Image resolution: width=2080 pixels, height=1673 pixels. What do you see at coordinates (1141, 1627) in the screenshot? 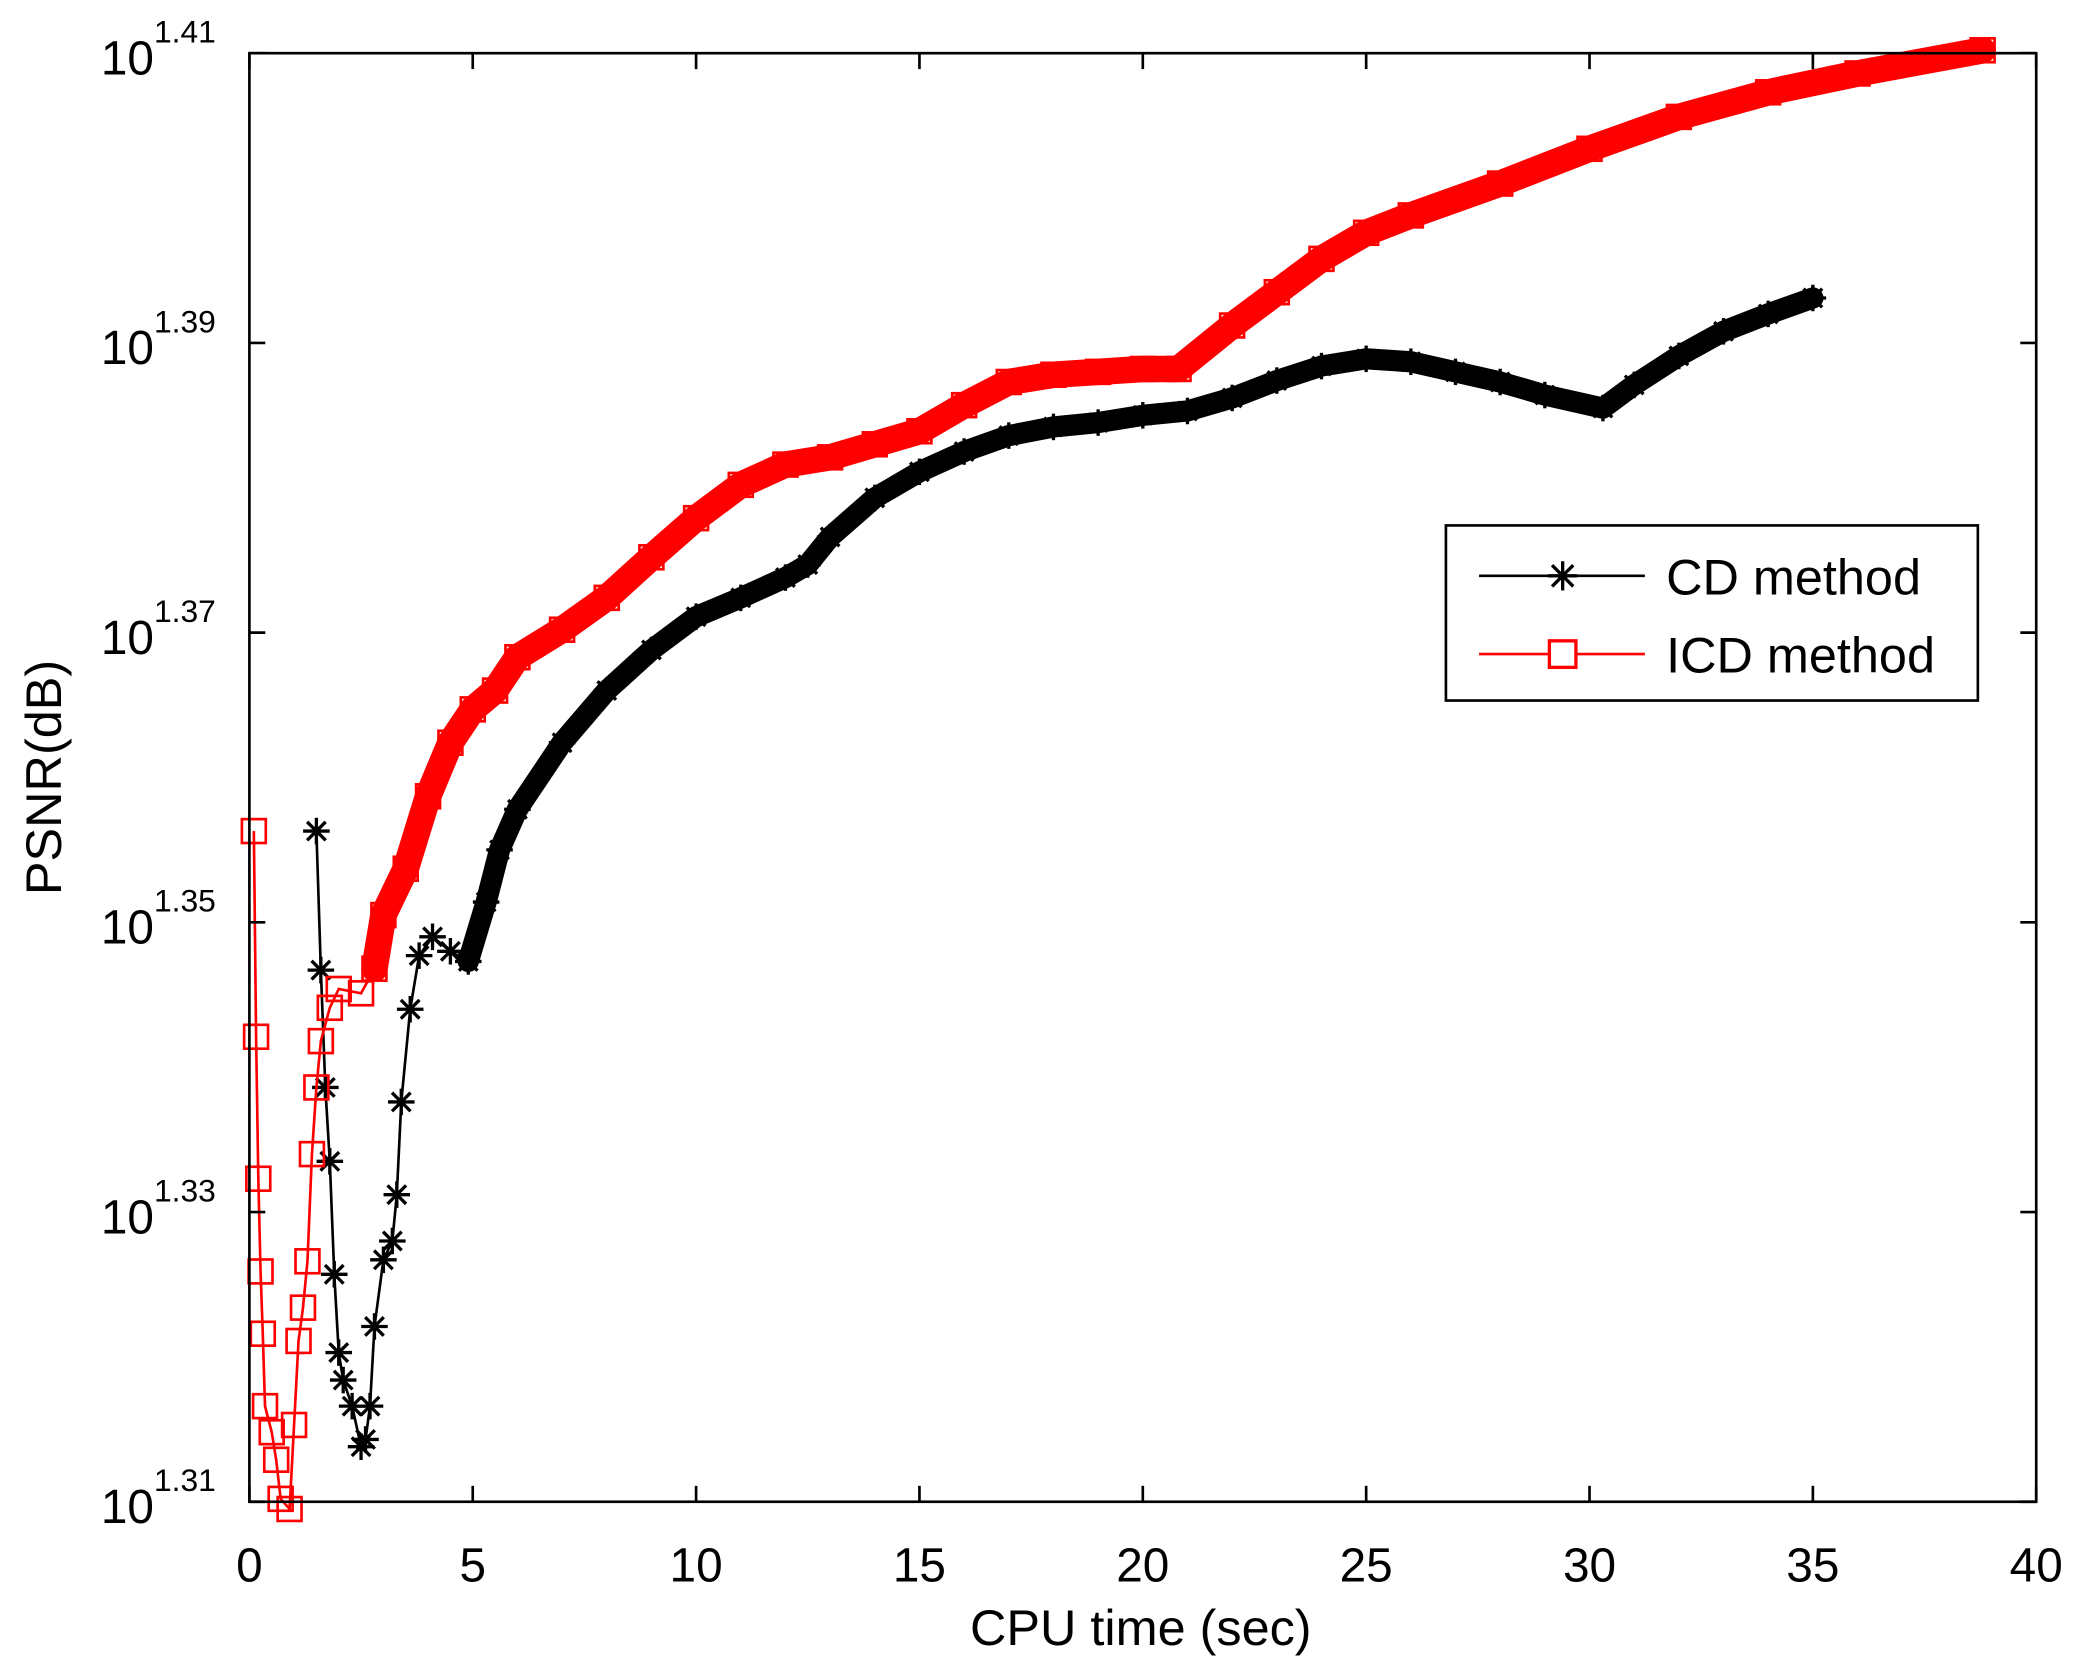
I see `x-axis-label: CPU time (sec)` at bounding box center [1141, 1627].